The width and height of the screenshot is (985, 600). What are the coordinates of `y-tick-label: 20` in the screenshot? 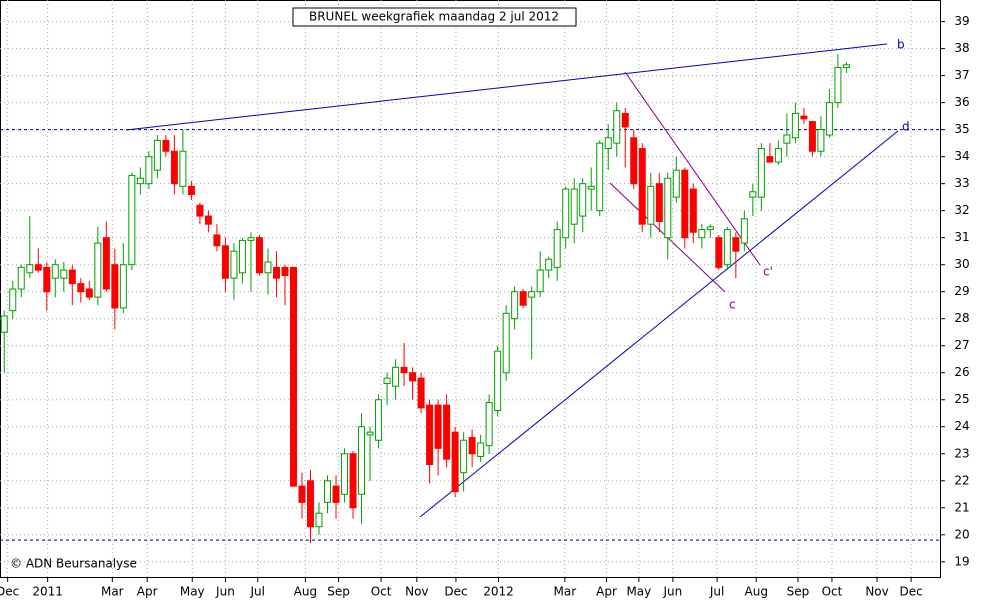 It's located at (961, 534).